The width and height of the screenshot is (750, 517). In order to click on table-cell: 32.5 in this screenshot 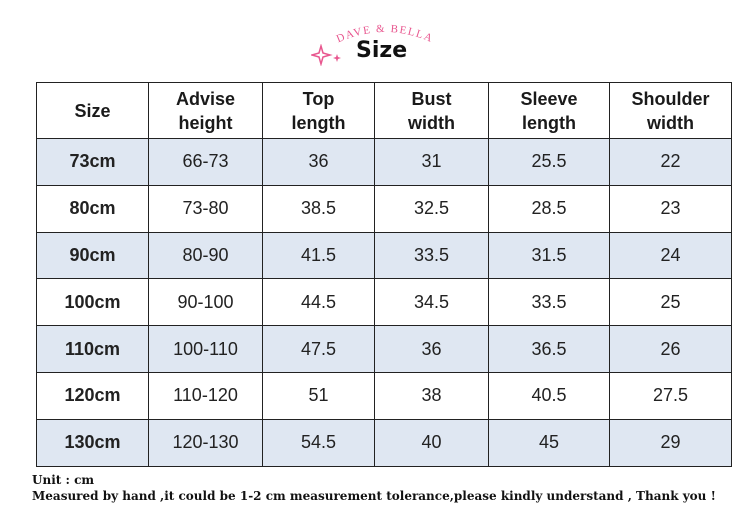, I will do `click(431, 208)`.